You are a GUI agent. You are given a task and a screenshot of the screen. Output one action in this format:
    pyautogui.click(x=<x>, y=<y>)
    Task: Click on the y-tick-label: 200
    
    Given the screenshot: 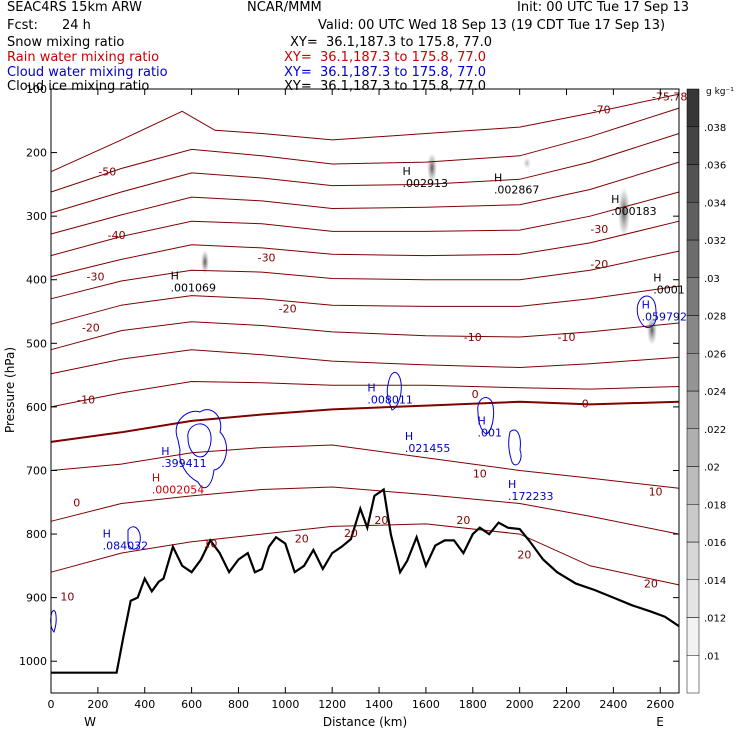 What is the action you would take?
    pyautogui.click(x=36, y=153)
    